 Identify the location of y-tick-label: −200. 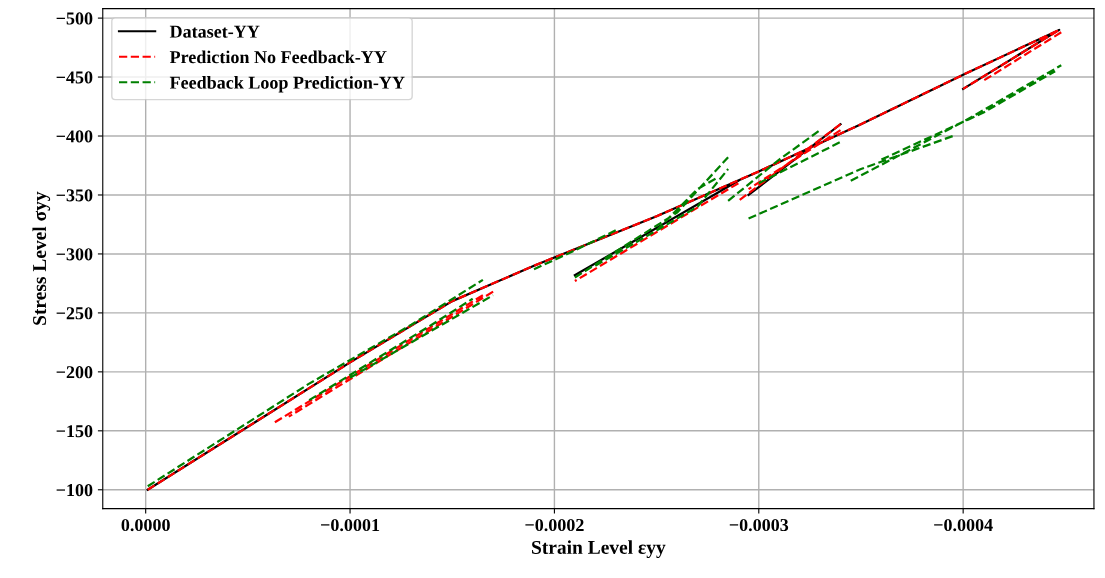
(74, 372).